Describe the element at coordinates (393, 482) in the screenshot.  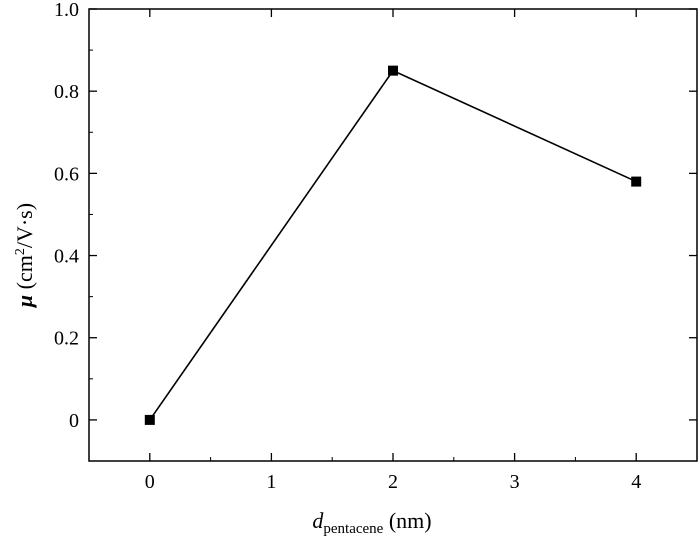
I see `x-tick-label: 2` at that location.